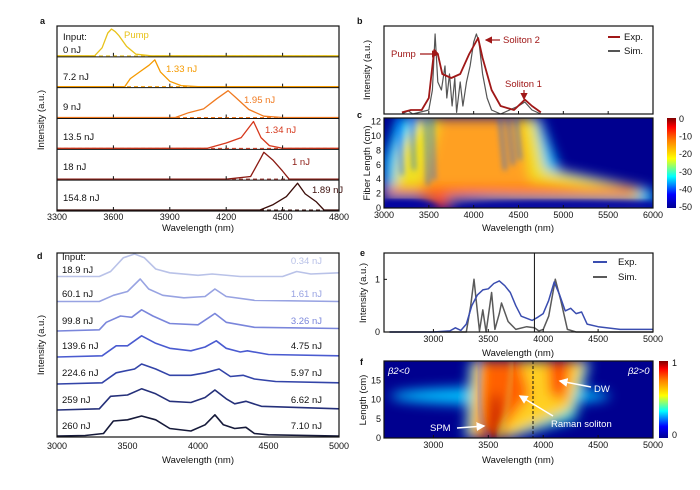 Image resolution: width=700 pixels, height=490 pixels. Describe the element at coordinates (638, 371) in the screenshot. I see `normal-dispersion-label: β2>0` at that location.